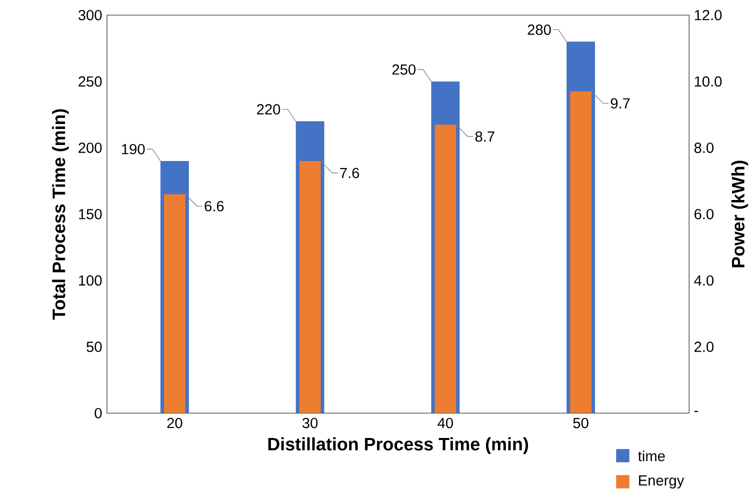 The height and width of the screenshot is (491, 756). Describe the element at coordinates (98, 413) in the screenshot. I see `y-tick-label: 0` at that location.